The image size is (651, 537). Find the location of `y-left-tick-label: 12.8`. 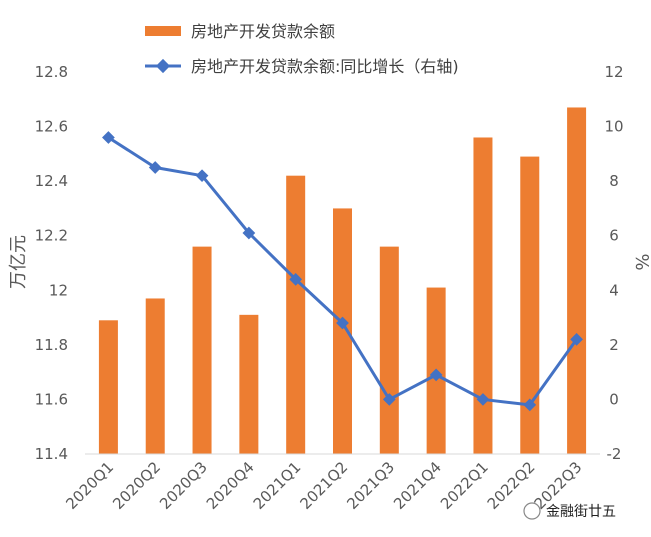

y-left-tick-label: 12.8 is located at coordinates (51, 72).